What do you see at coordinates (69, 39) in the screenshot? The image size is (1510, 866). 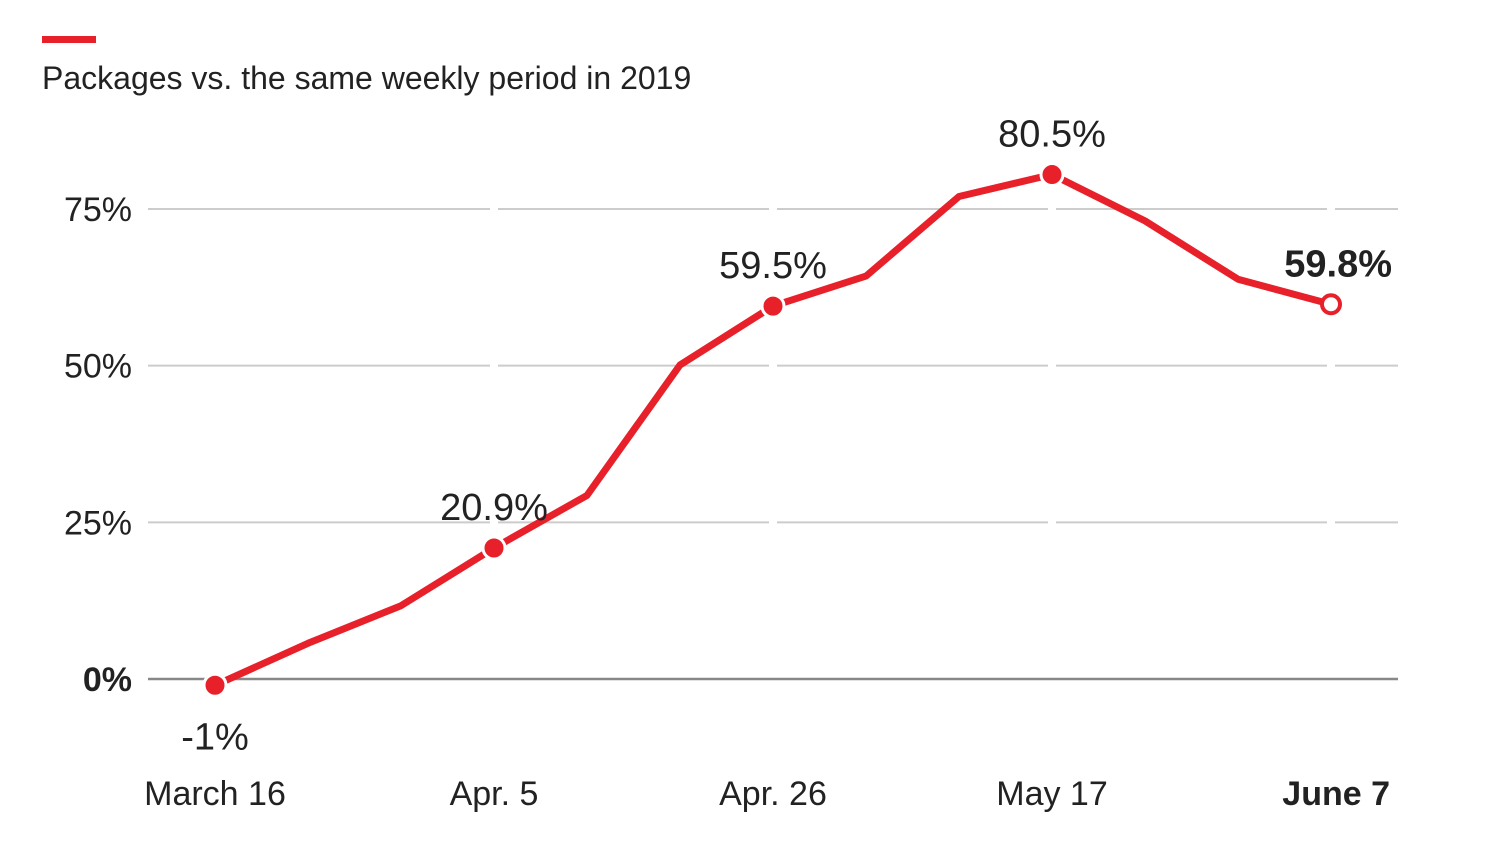 I see `accent-bar` at bounding box center [69, 39].